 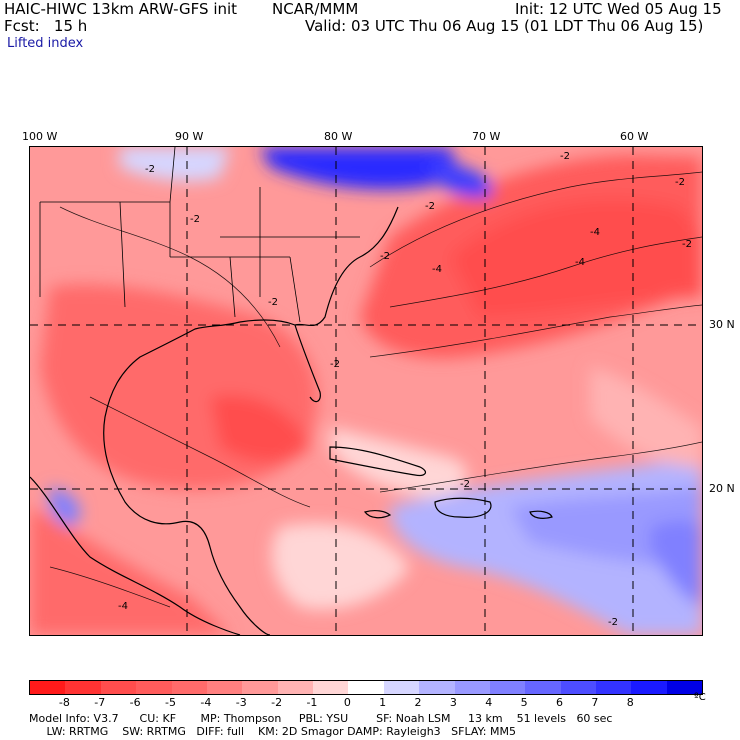 What do you see at coordinates (383, 702) in the screenshot?
I see `colorbar-tick-label: 1` at bounding box center [383, 702].